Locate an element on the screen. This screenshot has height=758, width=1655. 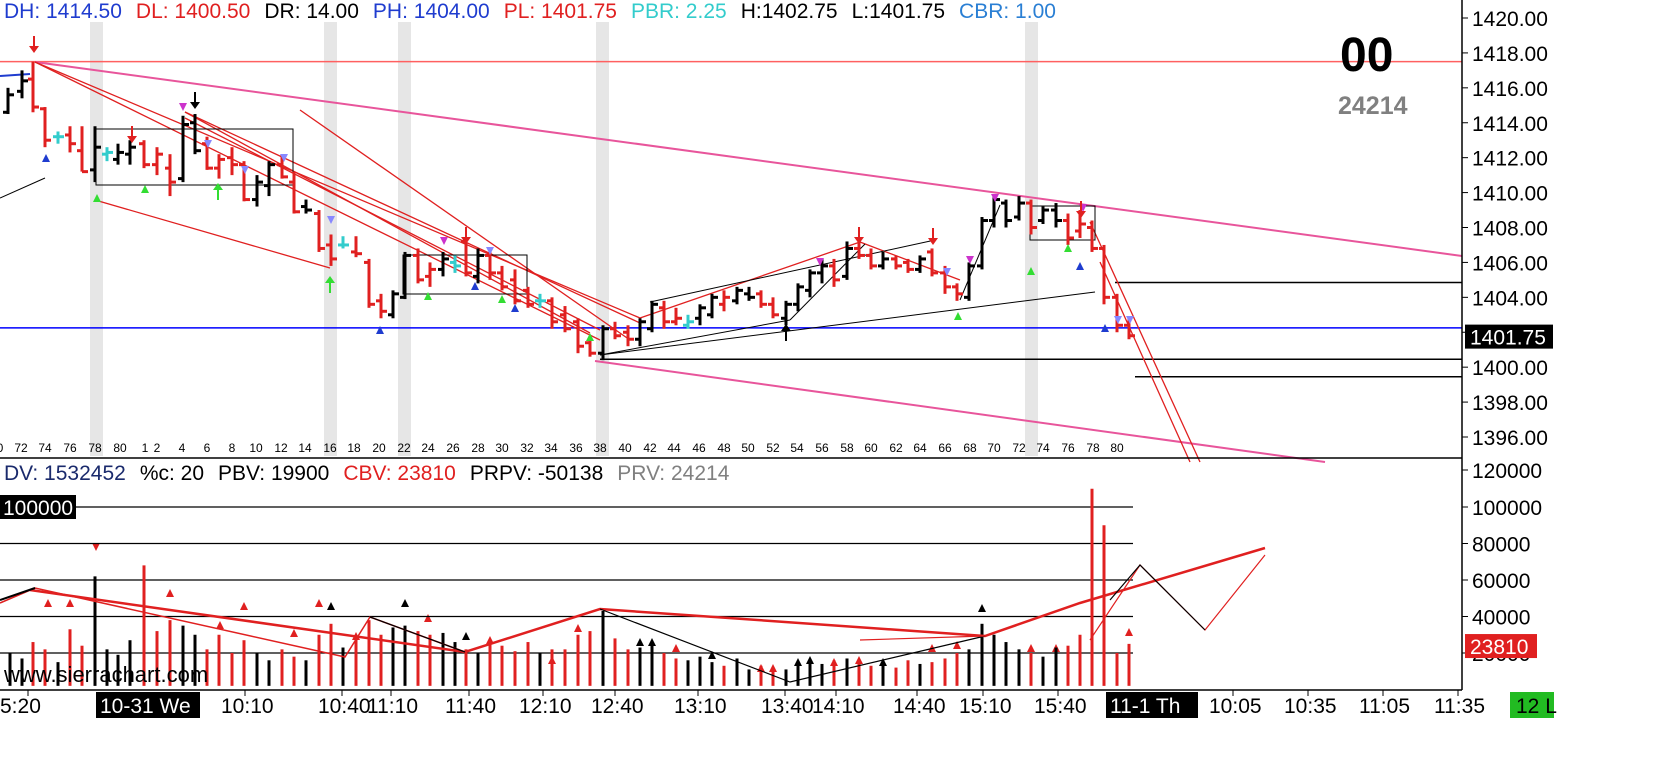
volume-overlay is located at coordinates (633, 614).